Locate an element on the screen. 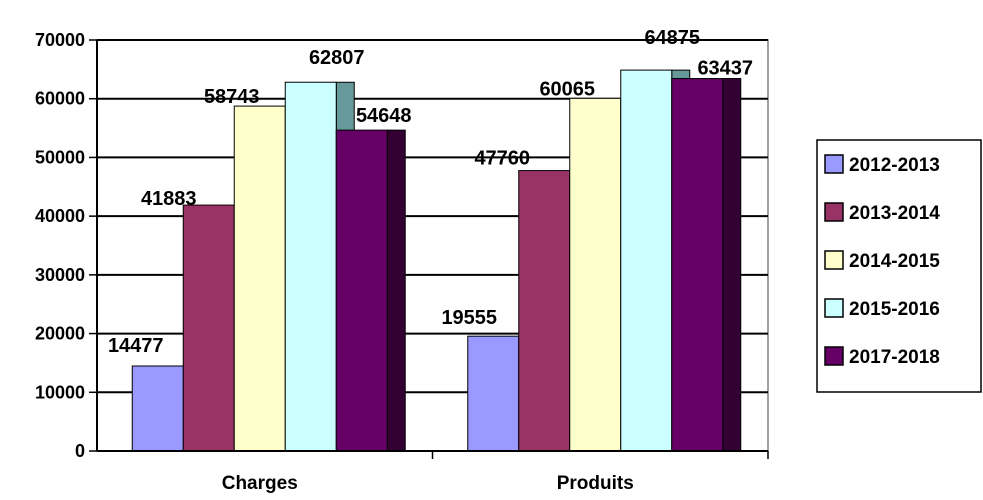 The image size is (983, 500). legend-label: 2015-2016 is located at coordinates (894, 309).